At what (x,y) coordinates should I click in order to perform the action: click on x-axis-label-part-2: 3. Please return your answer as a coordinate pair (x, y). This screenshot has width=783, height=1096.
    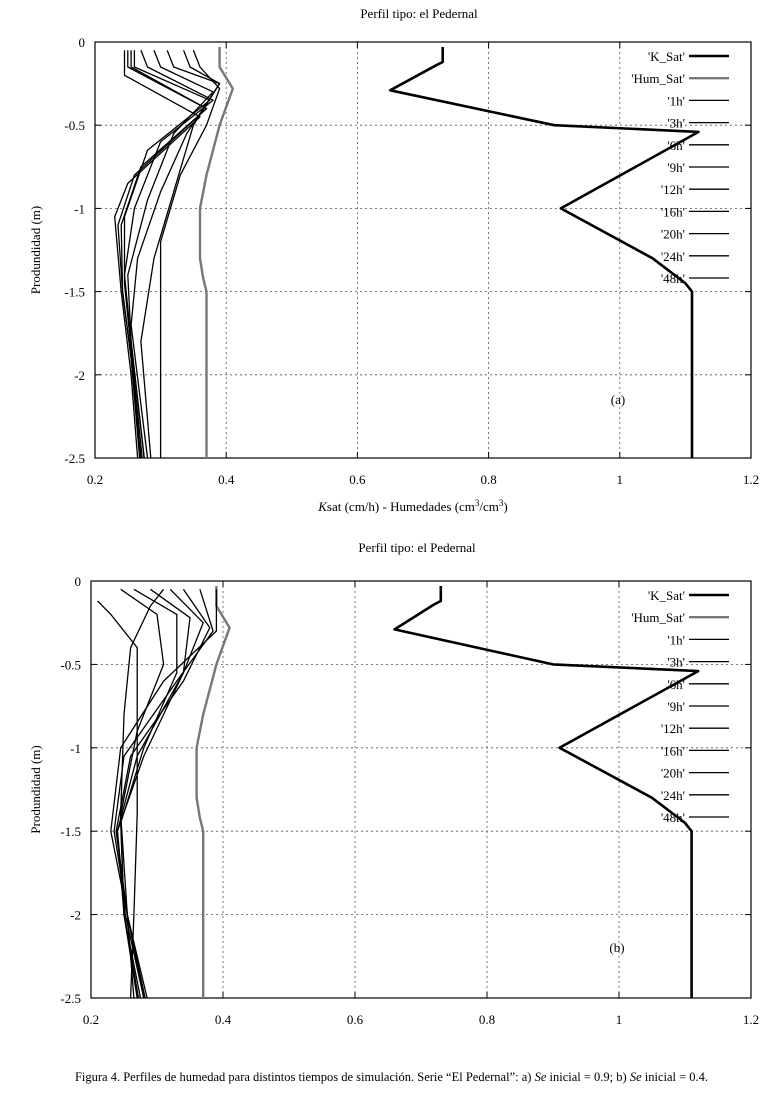
    Looking at the image, I should click on (477, 503).